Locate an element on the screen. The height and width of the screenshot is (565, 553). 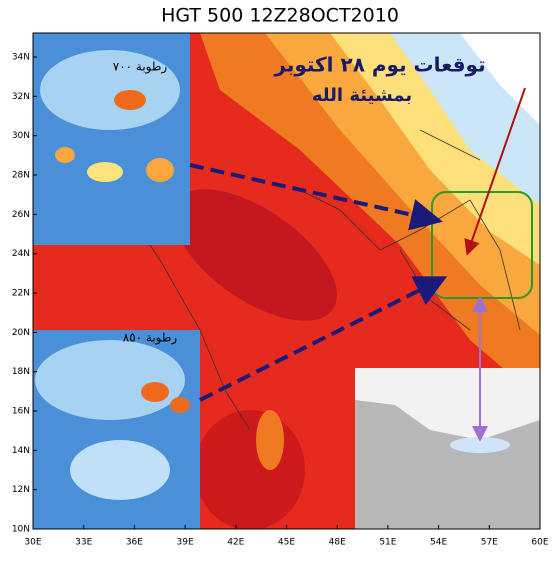
map-title: HGT 500 12Z28OCT2010 is located at coordinates (280, 16).